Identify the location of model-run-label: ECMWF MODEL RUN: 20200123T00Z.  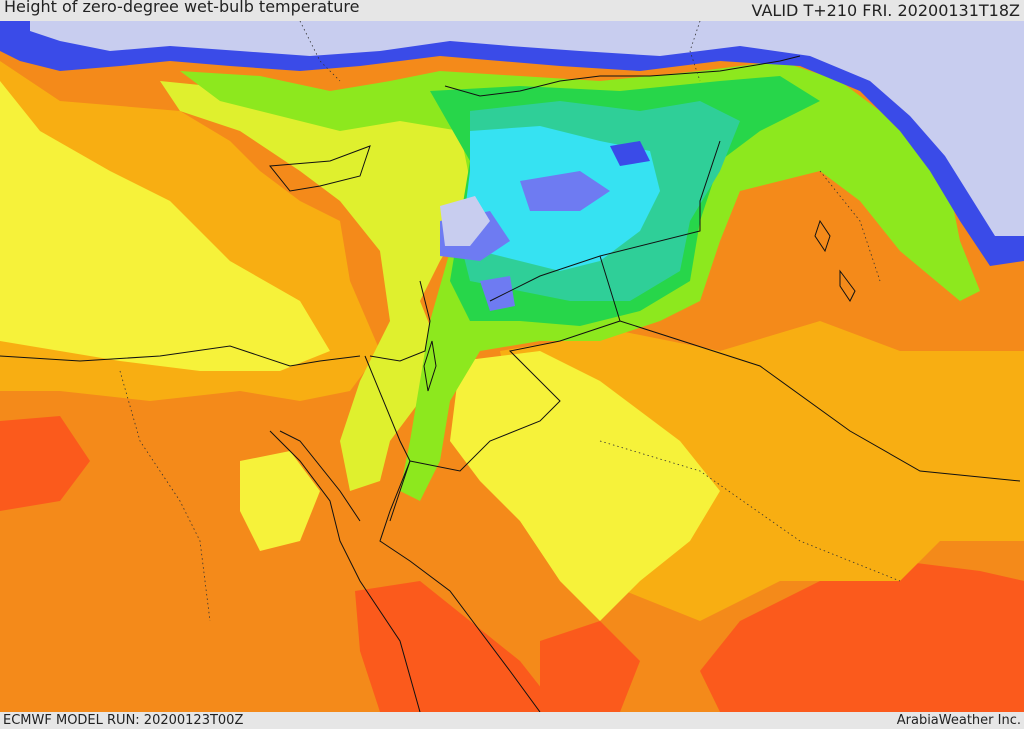
(123, 720).